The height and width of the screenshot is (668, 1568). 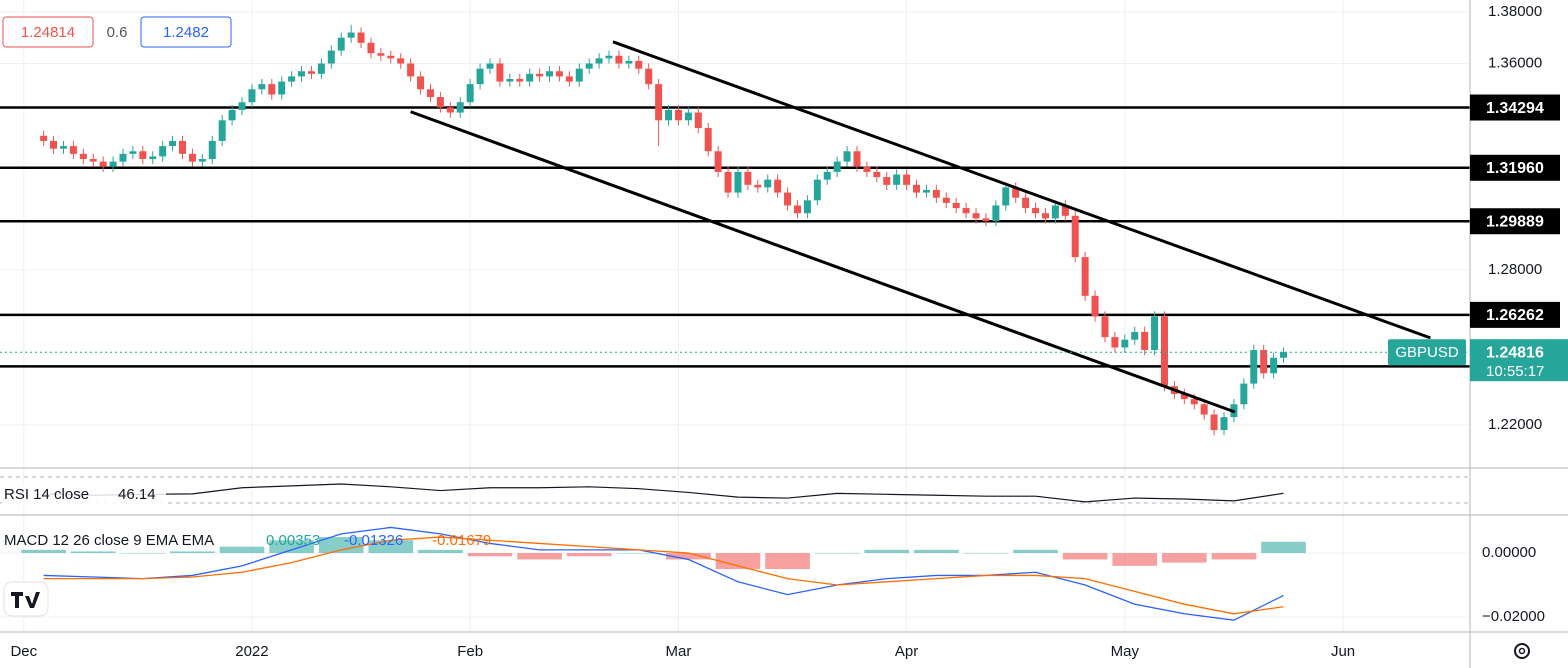 I want to click on x-tick-label: Mar, so click(x=679, y=651).